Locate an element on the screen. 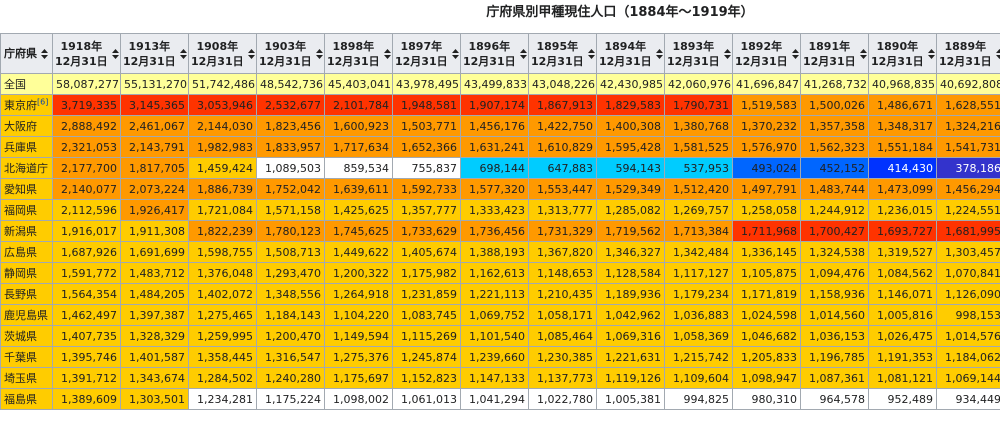 The width and height of the screenshot is (1000, 422). population-cell: 1,342,484 is located at coordinates (698, 252).